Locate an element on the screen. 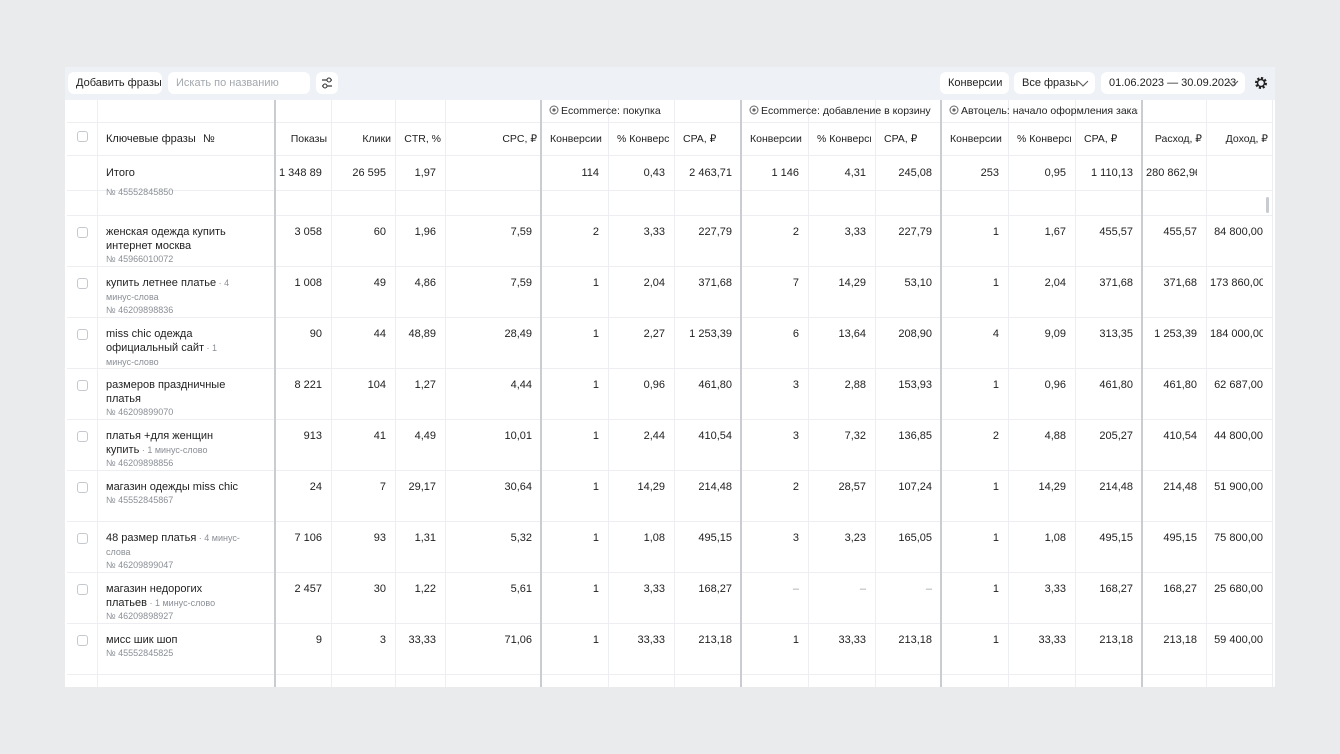 The height and width of the screenshot is (754, 1340). data-cell: 208,90 is located at coordinates (915, 334).